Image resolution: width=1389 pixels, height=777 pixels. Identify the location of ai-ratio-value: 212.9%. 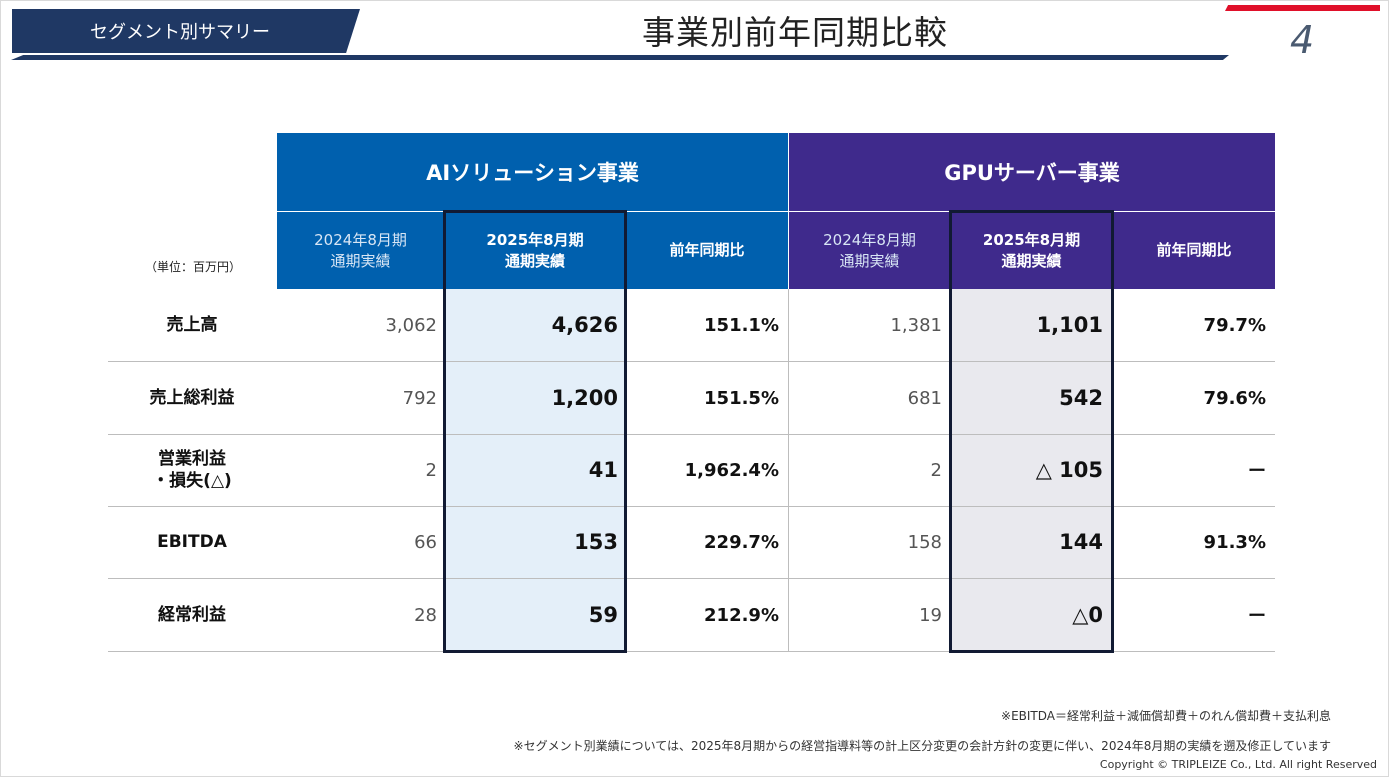
(741, 615).